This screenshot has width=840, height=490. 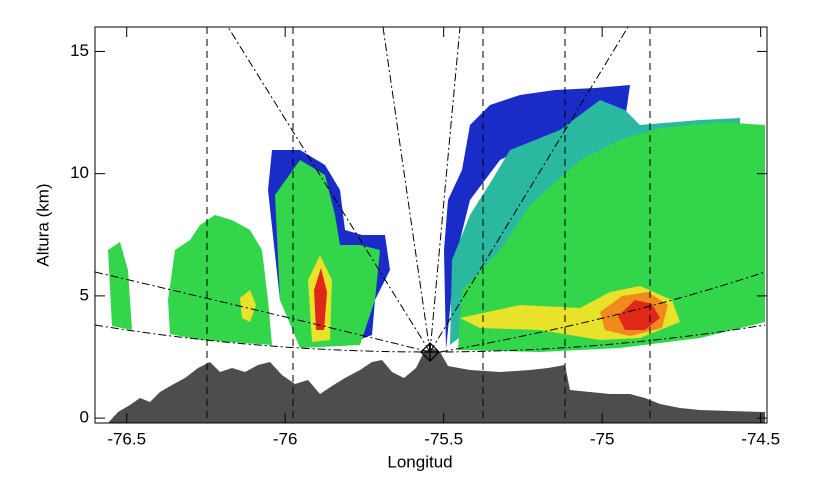 What do you see at coordinates (443, 438) in the screenshot?
I see `x-tick-label: -75.5` at bounding box center [443, 438].